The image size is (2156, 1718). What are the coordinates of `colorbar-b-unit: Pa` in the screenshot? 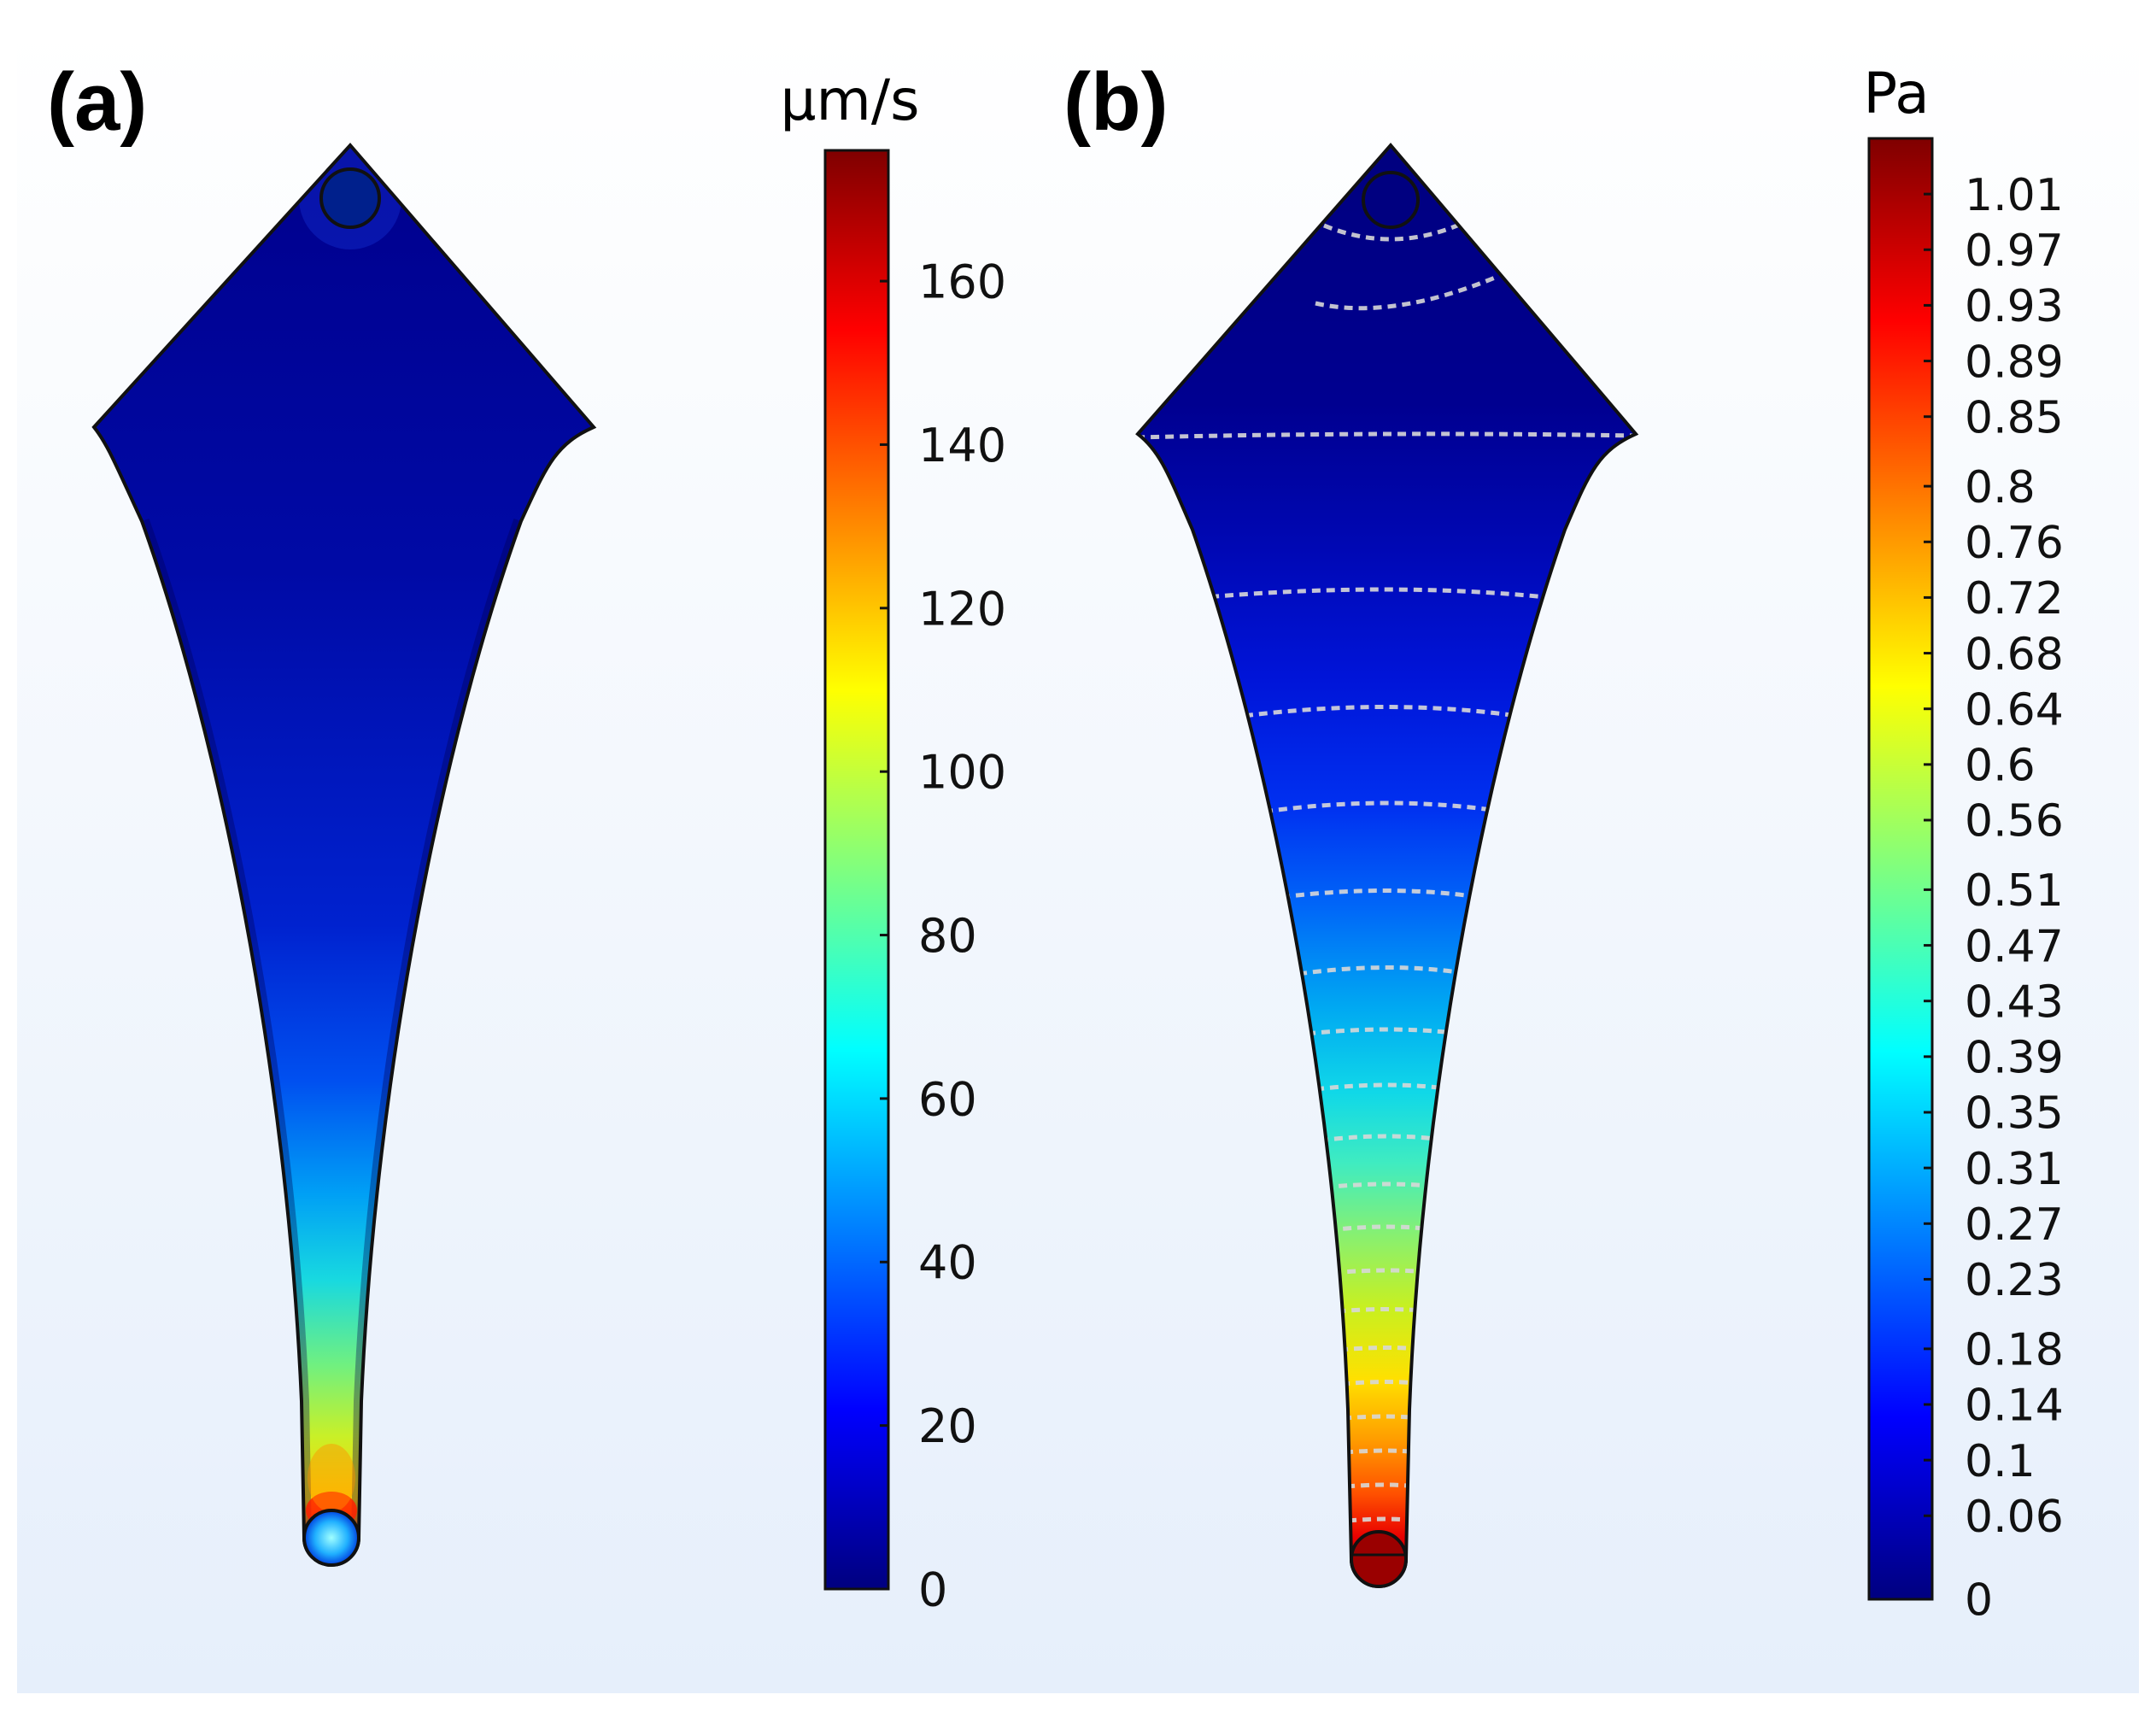 It's located at (1896, 93).